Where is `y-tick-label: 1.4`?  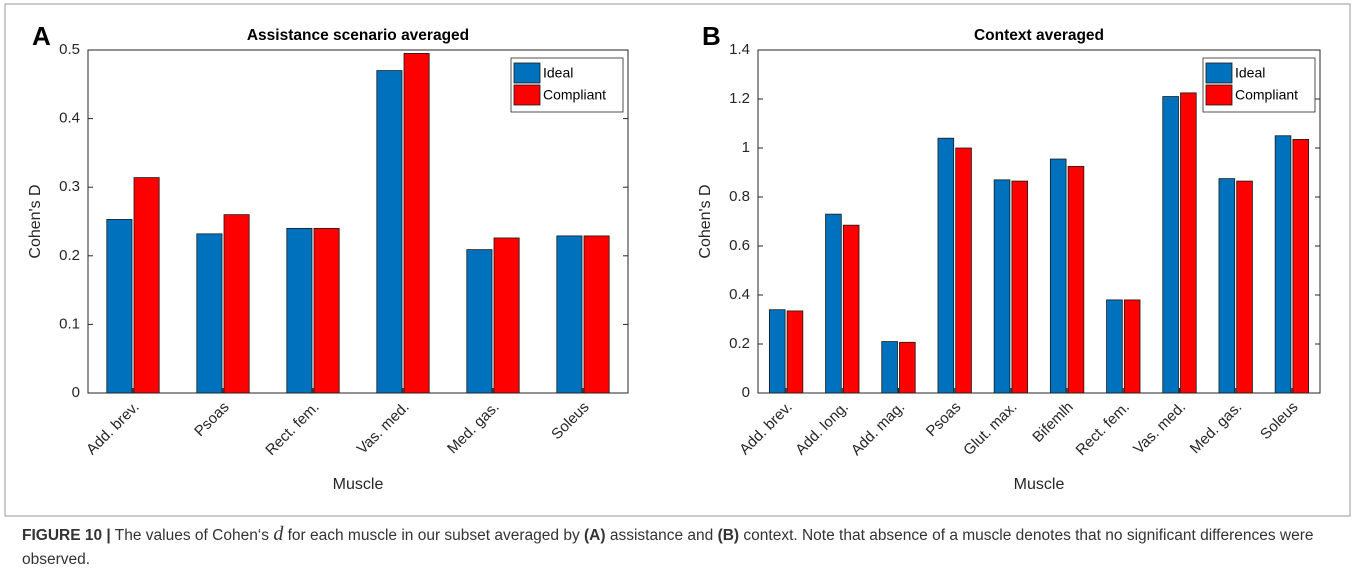 y-tick-label: 1.4 is located at coordinates (739, 49).